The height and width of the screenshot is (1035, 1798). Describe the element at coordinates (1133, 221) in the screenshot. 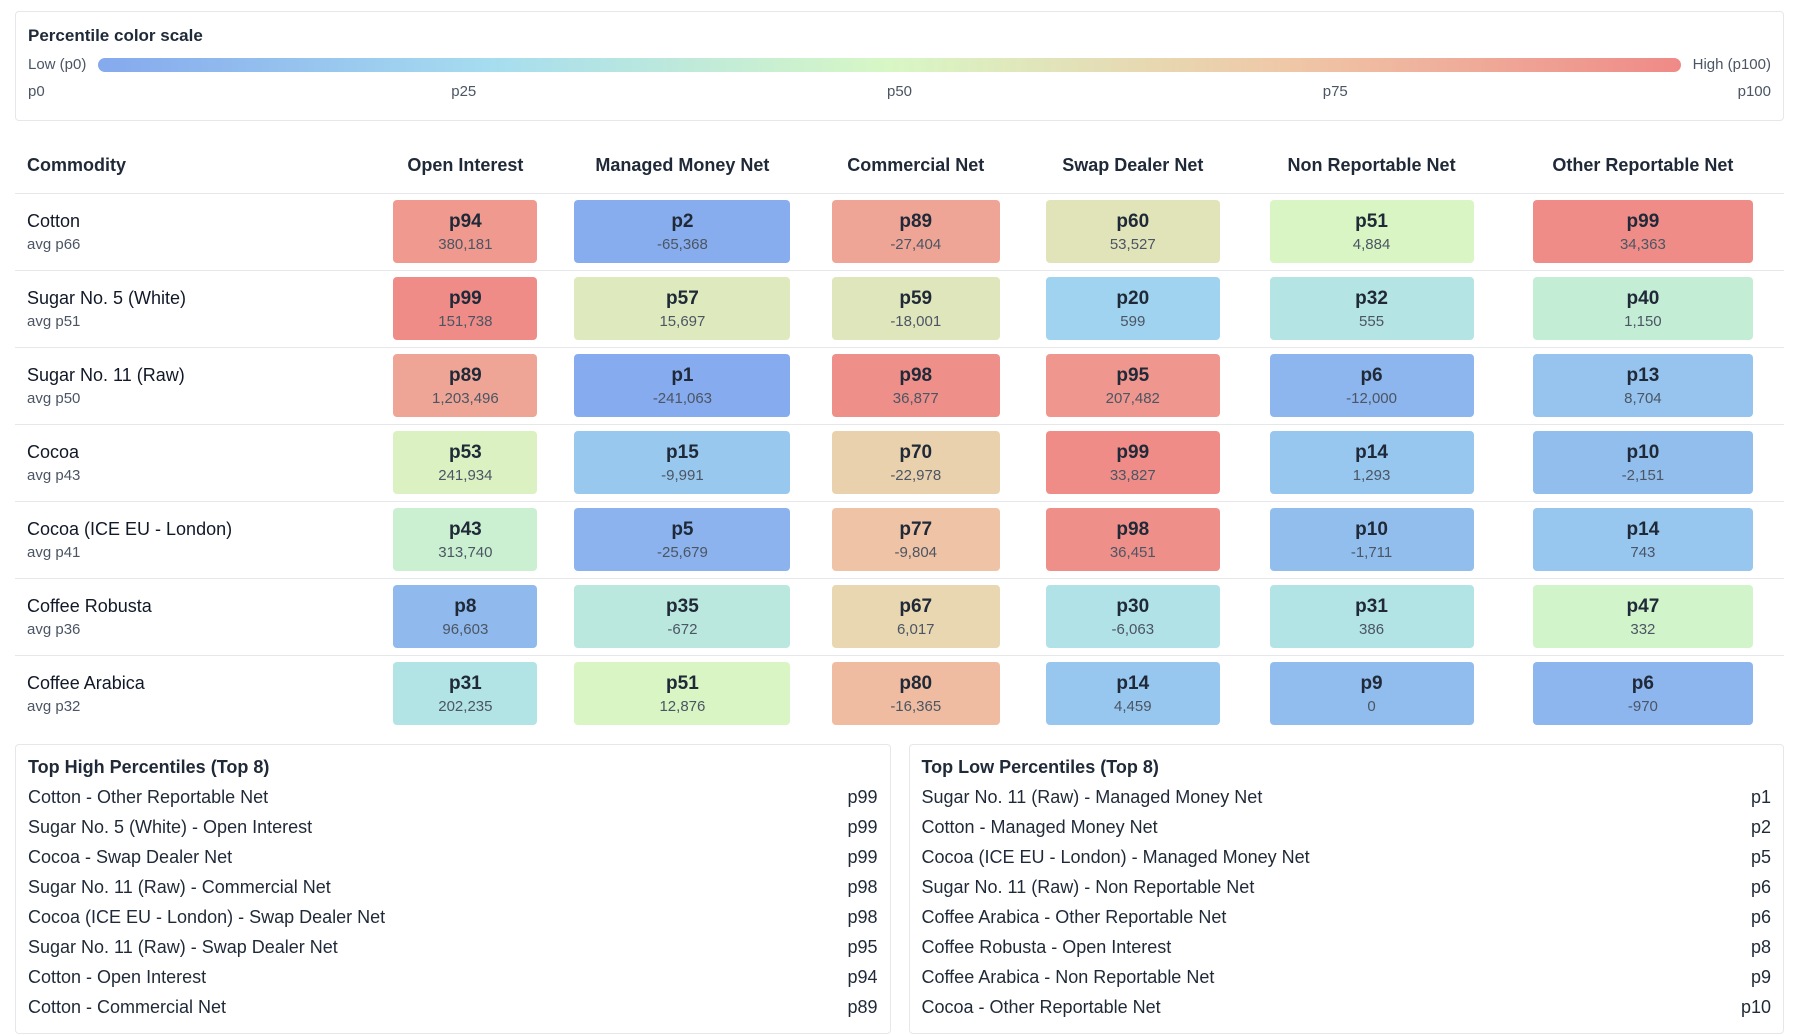

I see `percentile-label: p60` at that location.